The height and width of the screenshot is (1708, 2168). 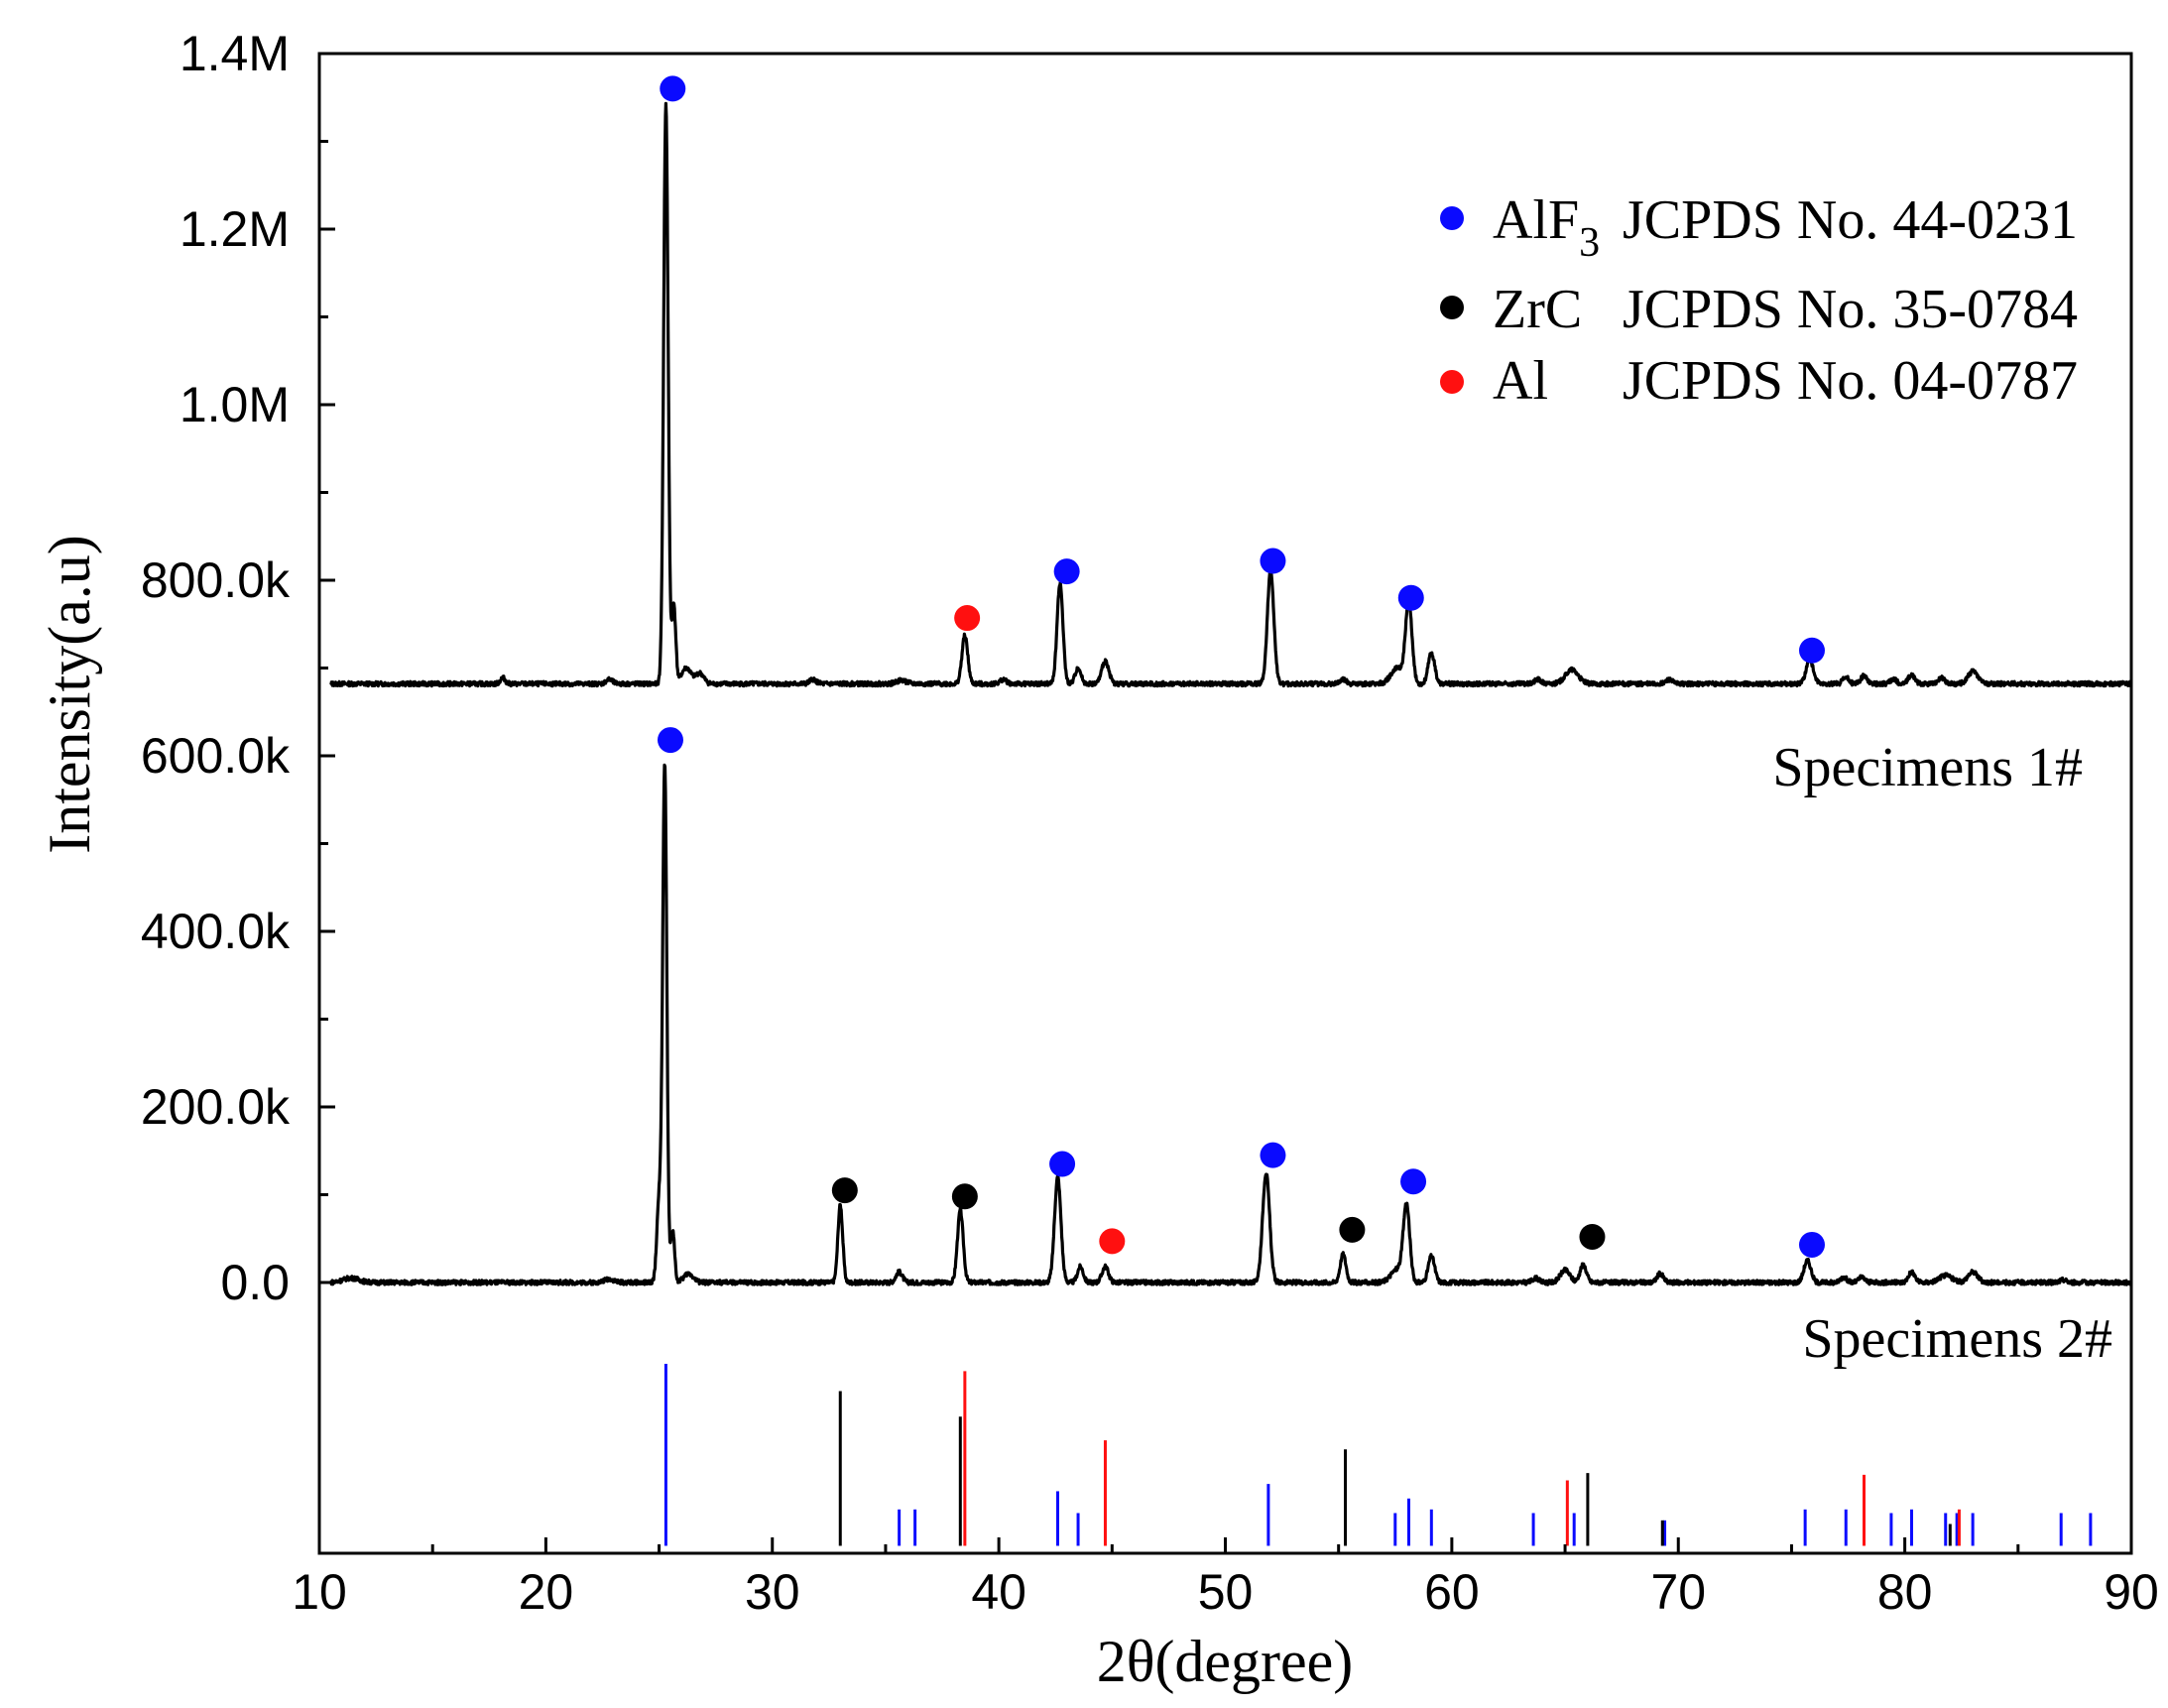 I want to click on x-tick-label: 30, so click(x=773, y=1592).